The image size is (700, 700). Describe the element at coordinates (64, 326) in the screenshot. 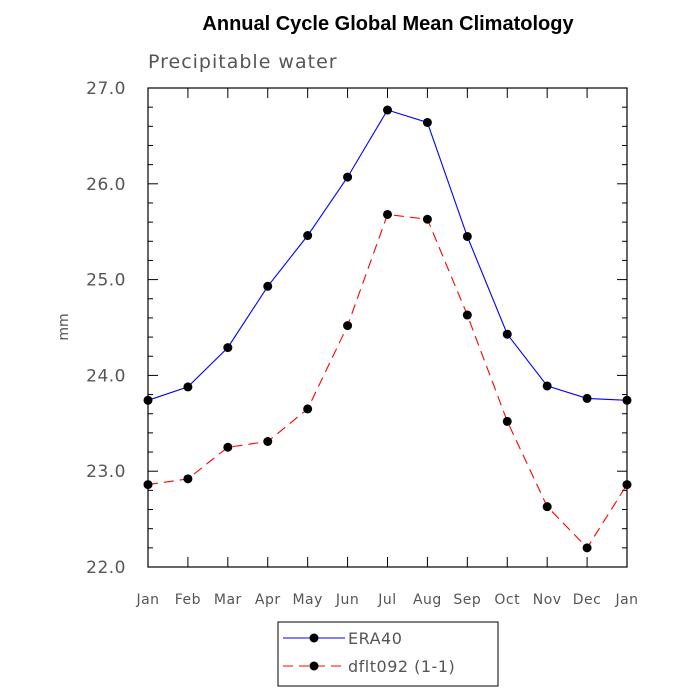

I see `y-axis-label: mm` at that location.